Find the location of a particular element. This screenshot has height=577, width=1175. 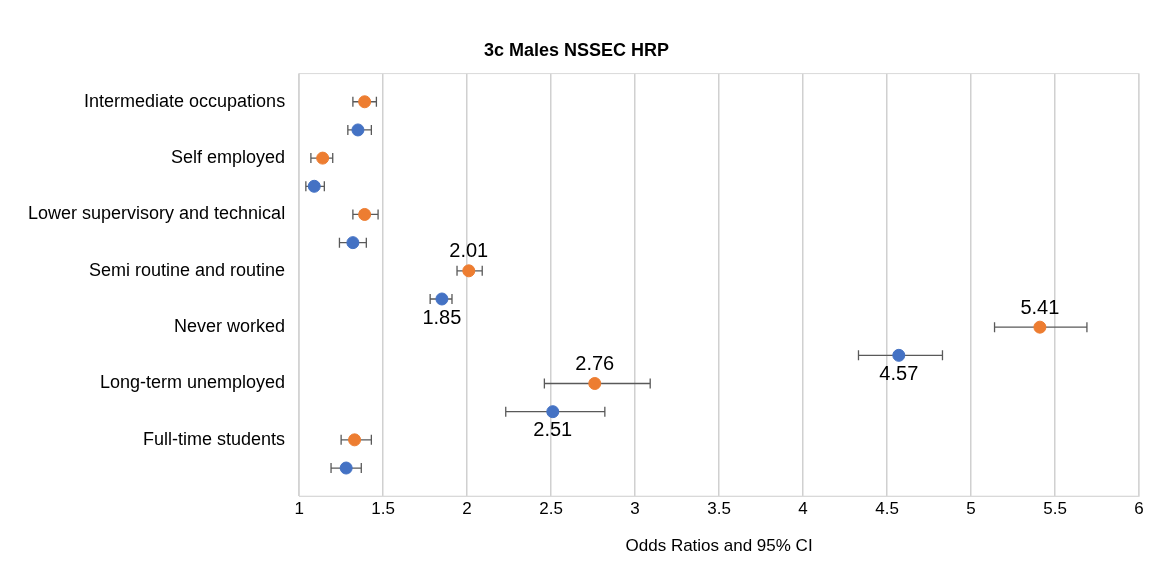

data-label: 2.76 is located at coordinates (595, 363).